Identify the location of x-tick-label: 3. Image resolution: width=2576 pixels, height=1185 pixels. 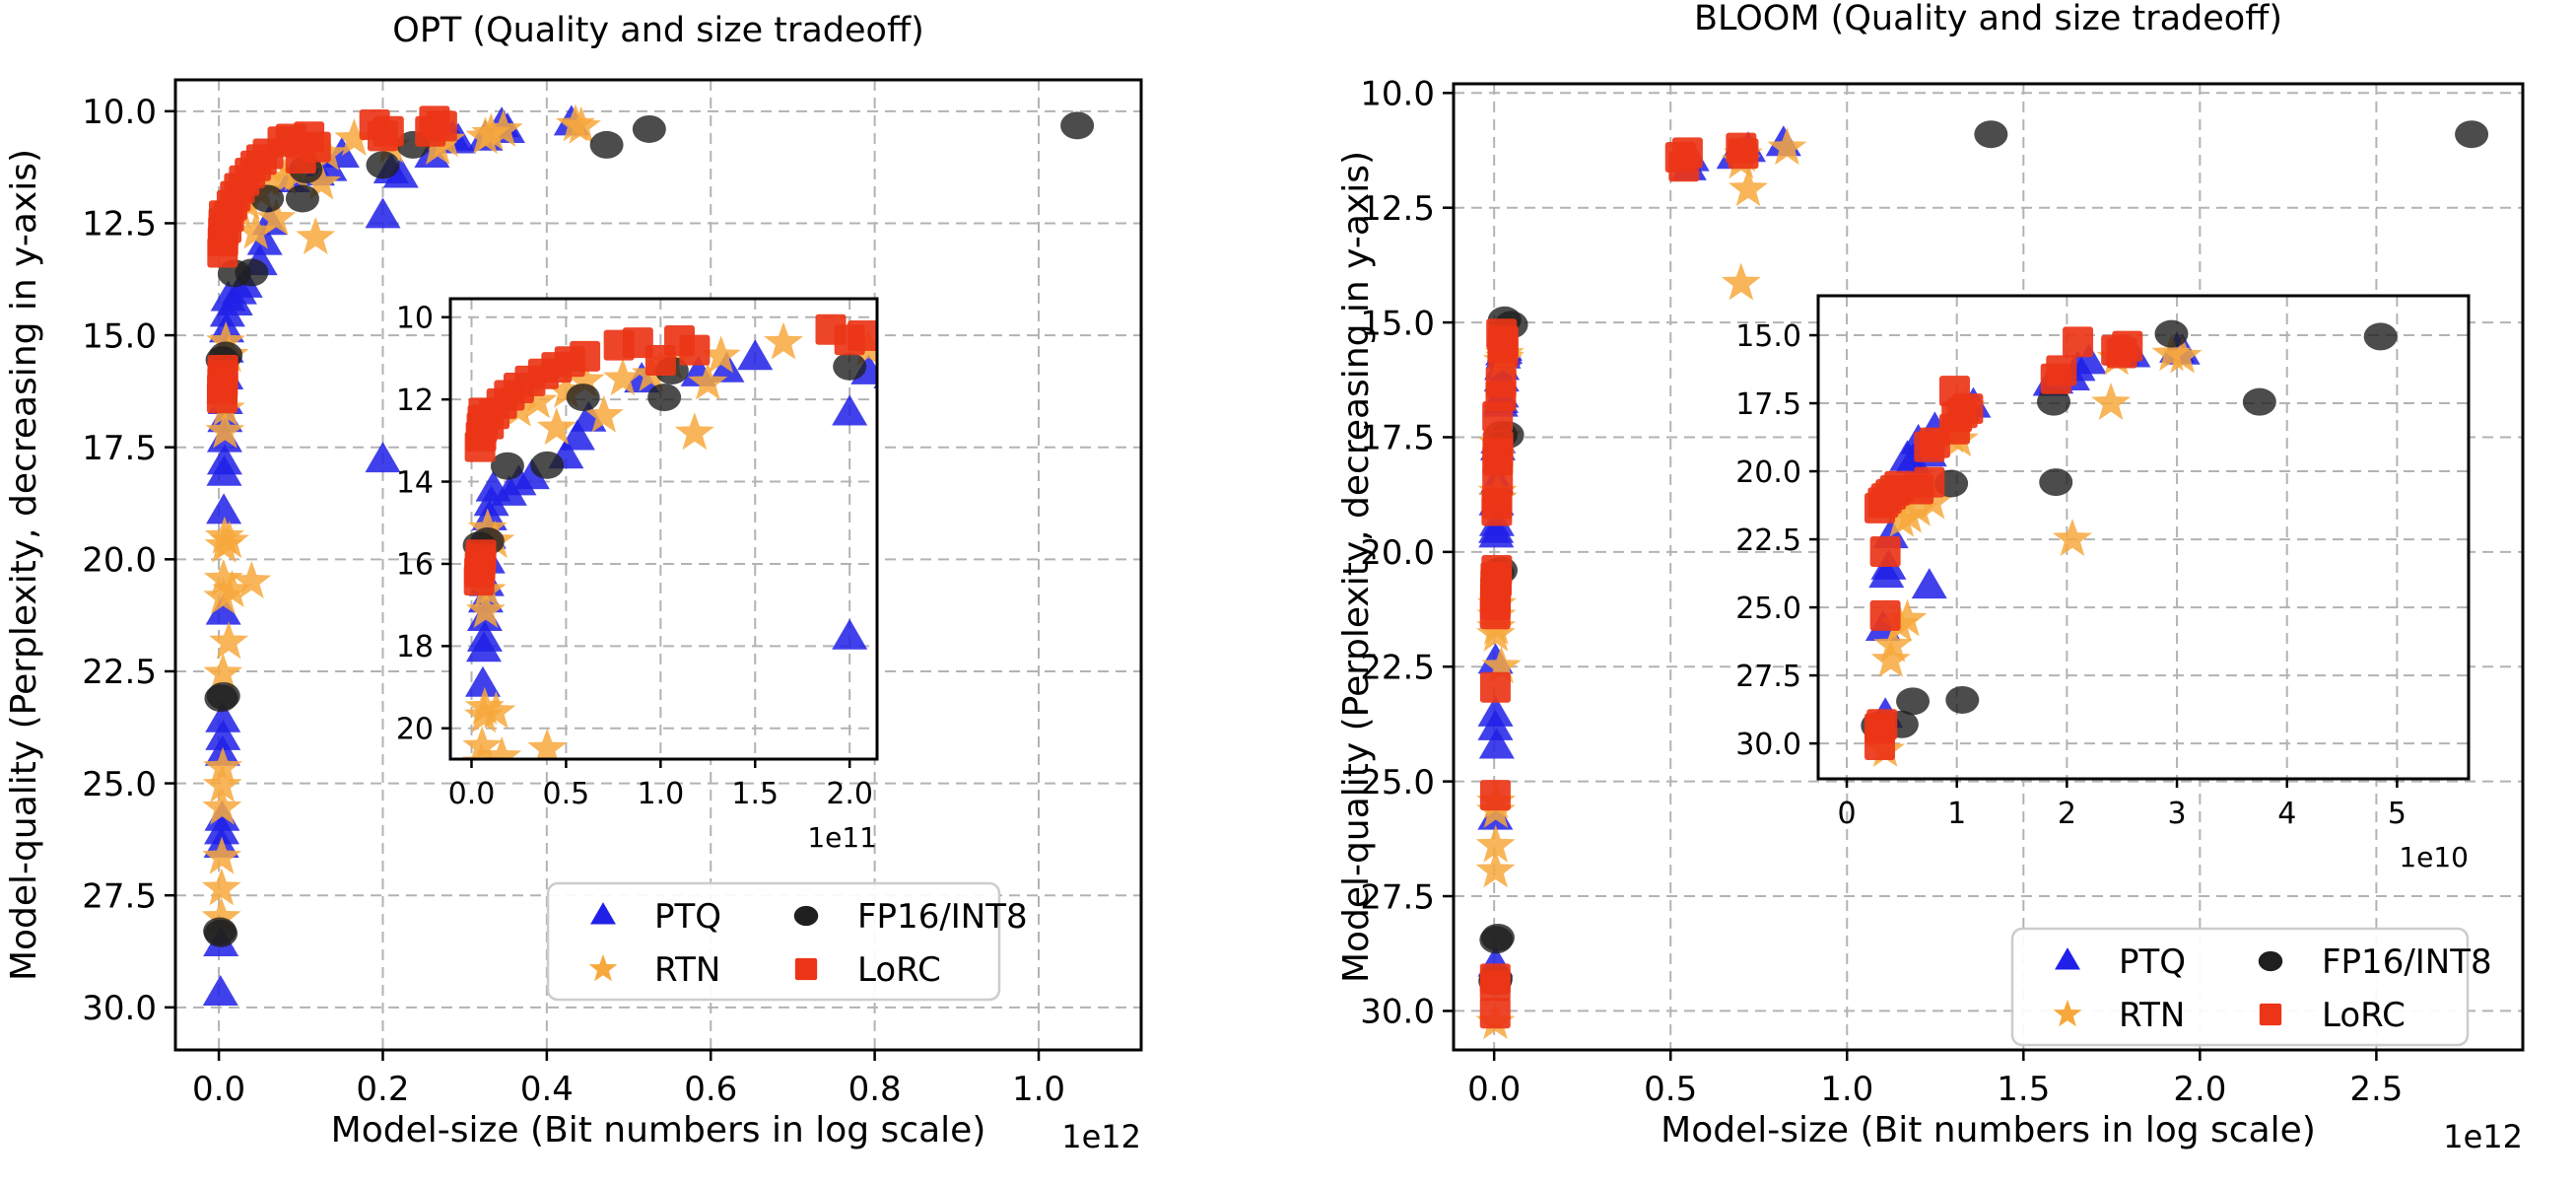
(2177, 814).